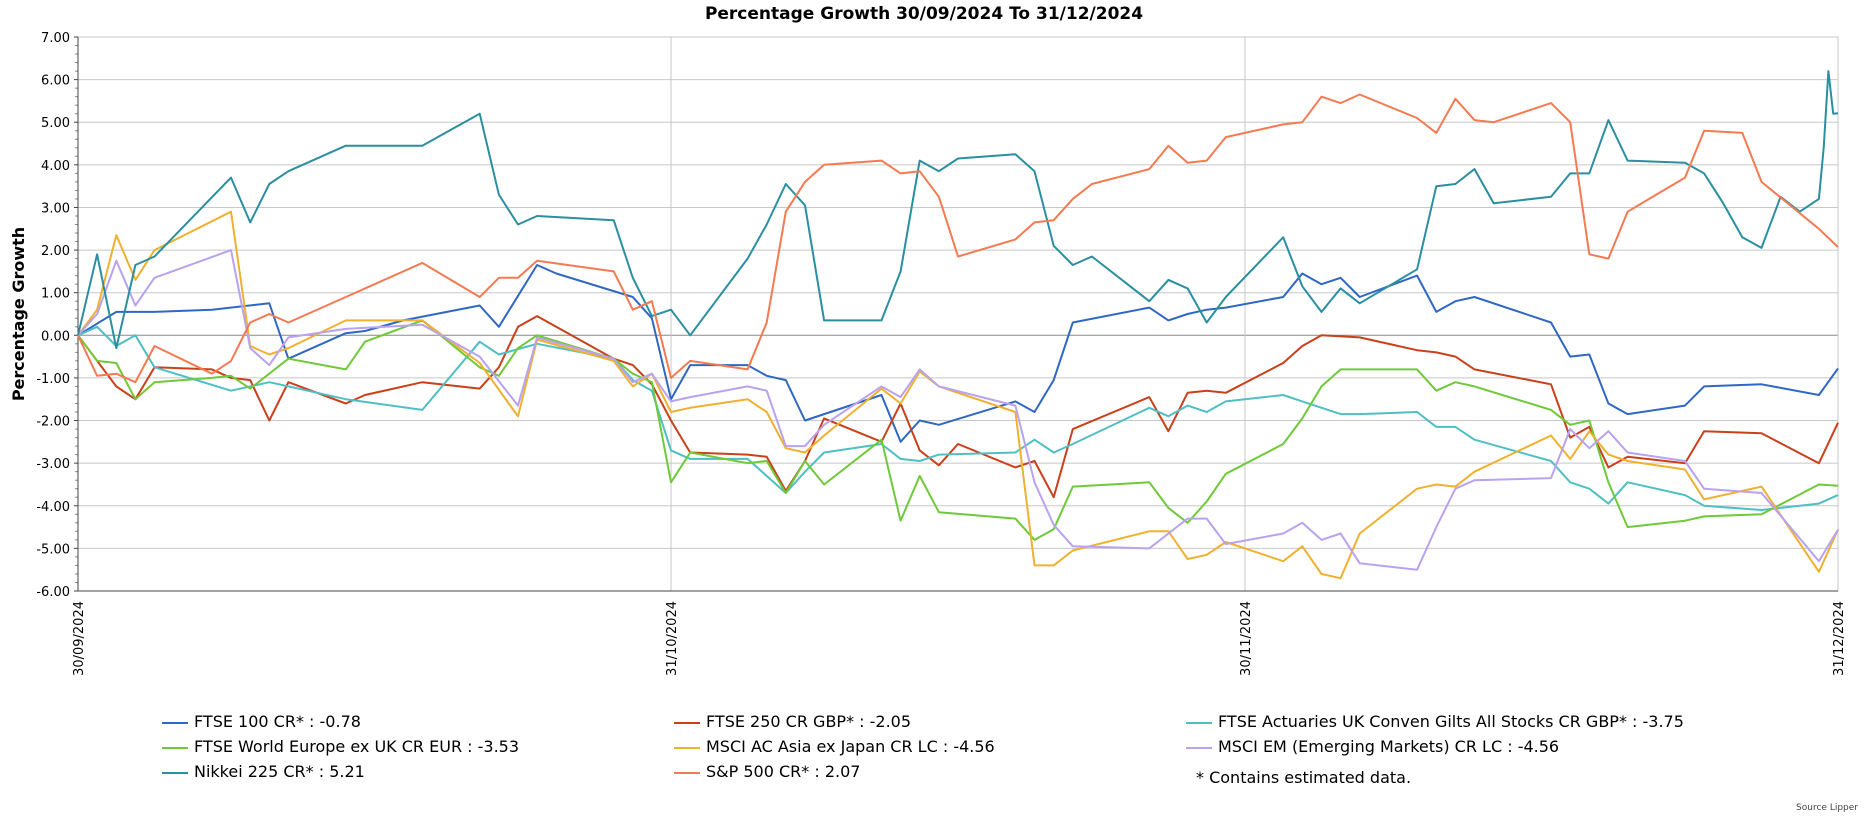  What do you see at coordinates (55, 336) in the screenshot?
I see `y-tick-label: 0.00` at bounding box center [55, 336].